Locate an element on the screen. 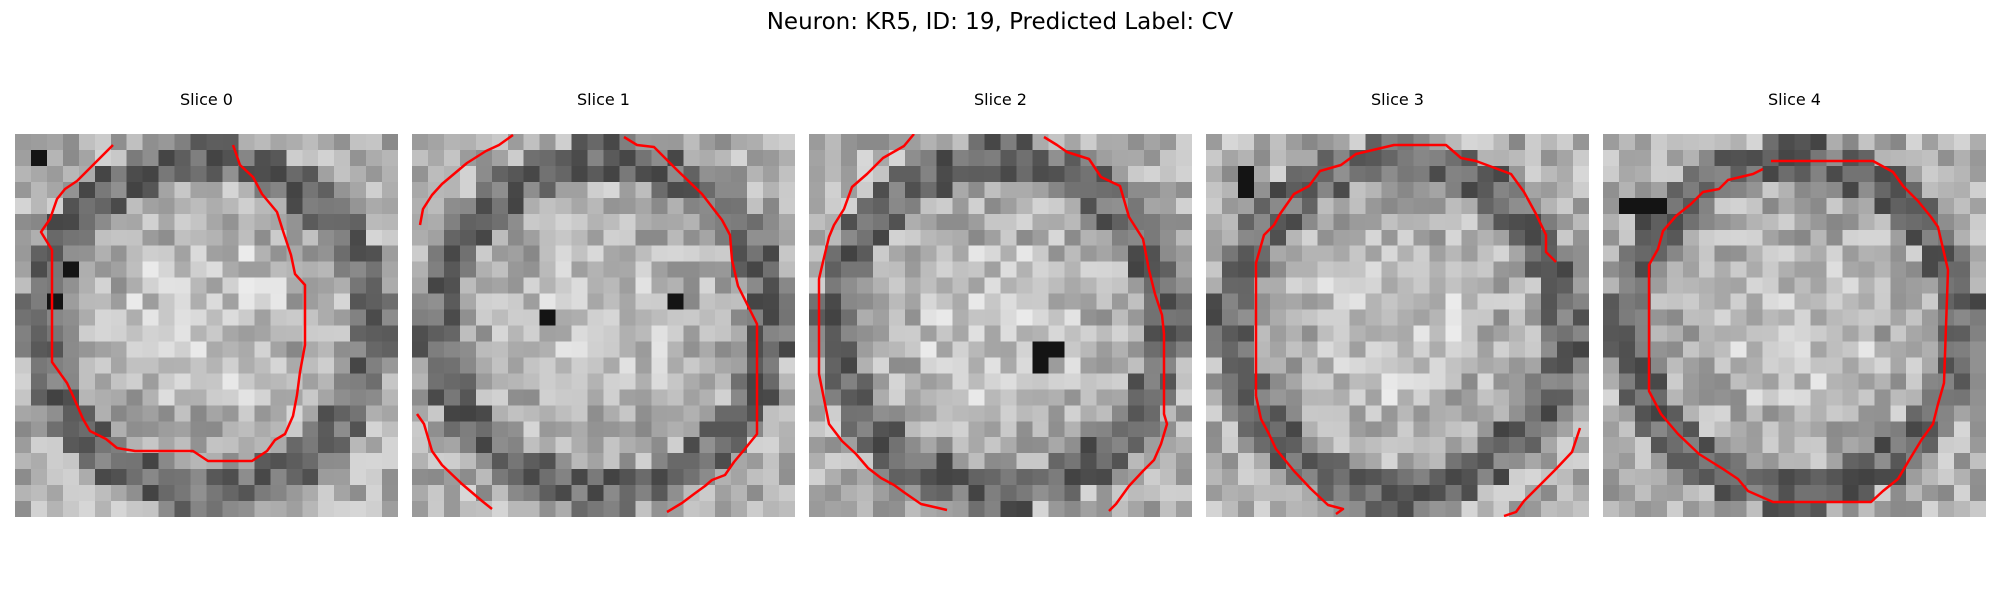 The height and width of the screenshot is (600, 2000). contour-line is located at coordinates (1405, 269).